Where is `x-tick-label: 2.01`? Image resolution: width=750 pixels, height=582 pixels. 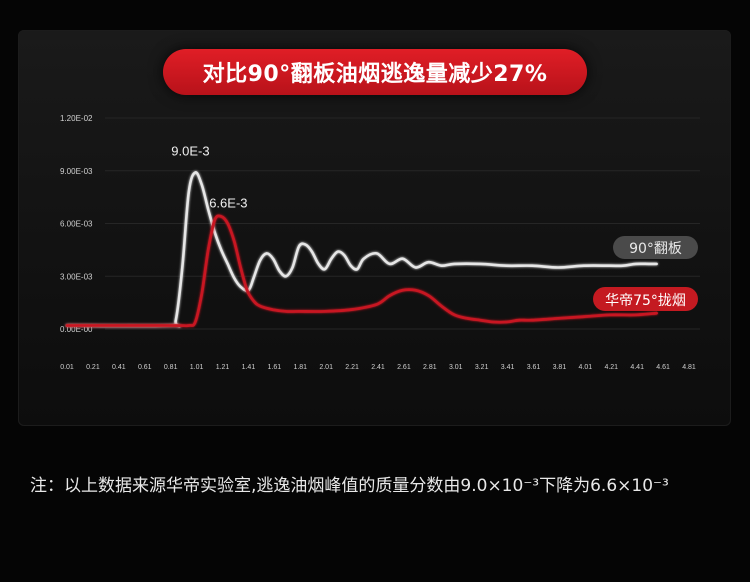 x-tick-label: 2.01 is located at coordinates (326, 367).